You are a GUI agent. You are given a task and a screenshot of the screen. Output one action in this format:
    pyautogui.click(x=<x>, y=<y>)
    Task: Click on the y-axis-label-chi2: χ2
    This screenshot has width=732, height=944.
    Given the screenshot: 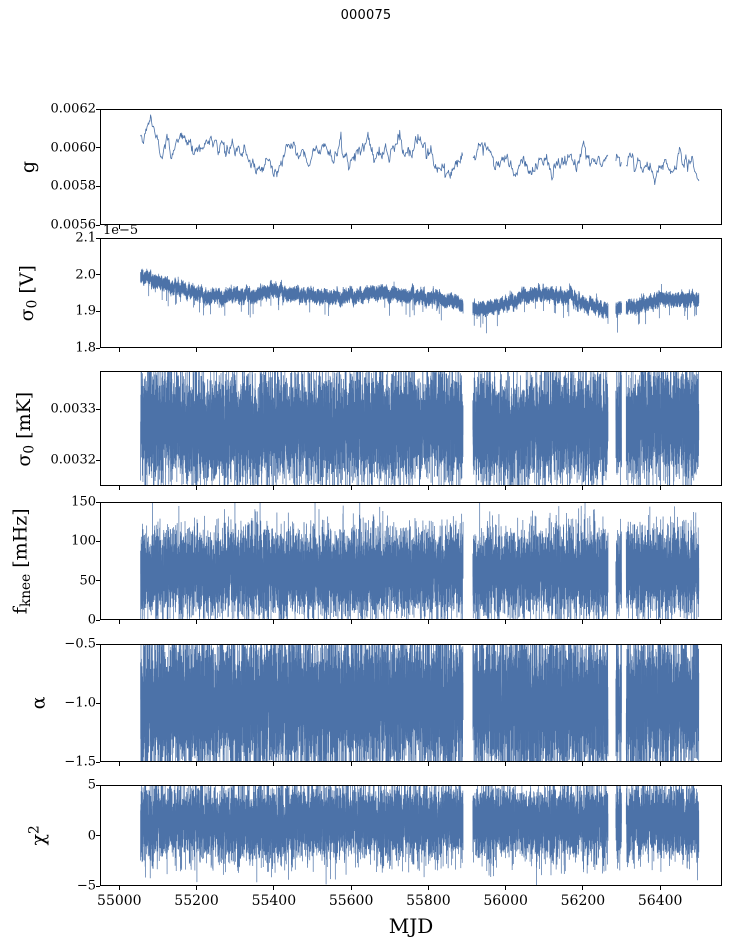 What is the action you would take?
    pyautogui.click(x=38, y=835)
    